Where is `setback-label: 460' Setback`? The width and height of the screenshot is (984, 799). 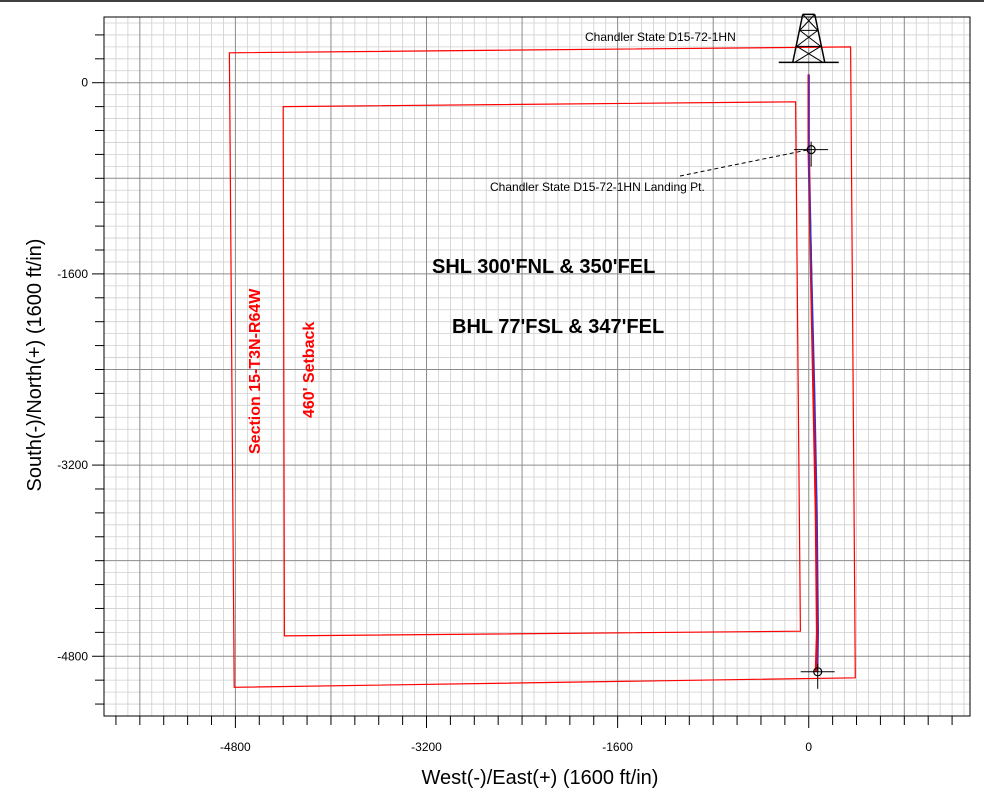 setback-label: 460' Setback is located at coordinates (309, 370).